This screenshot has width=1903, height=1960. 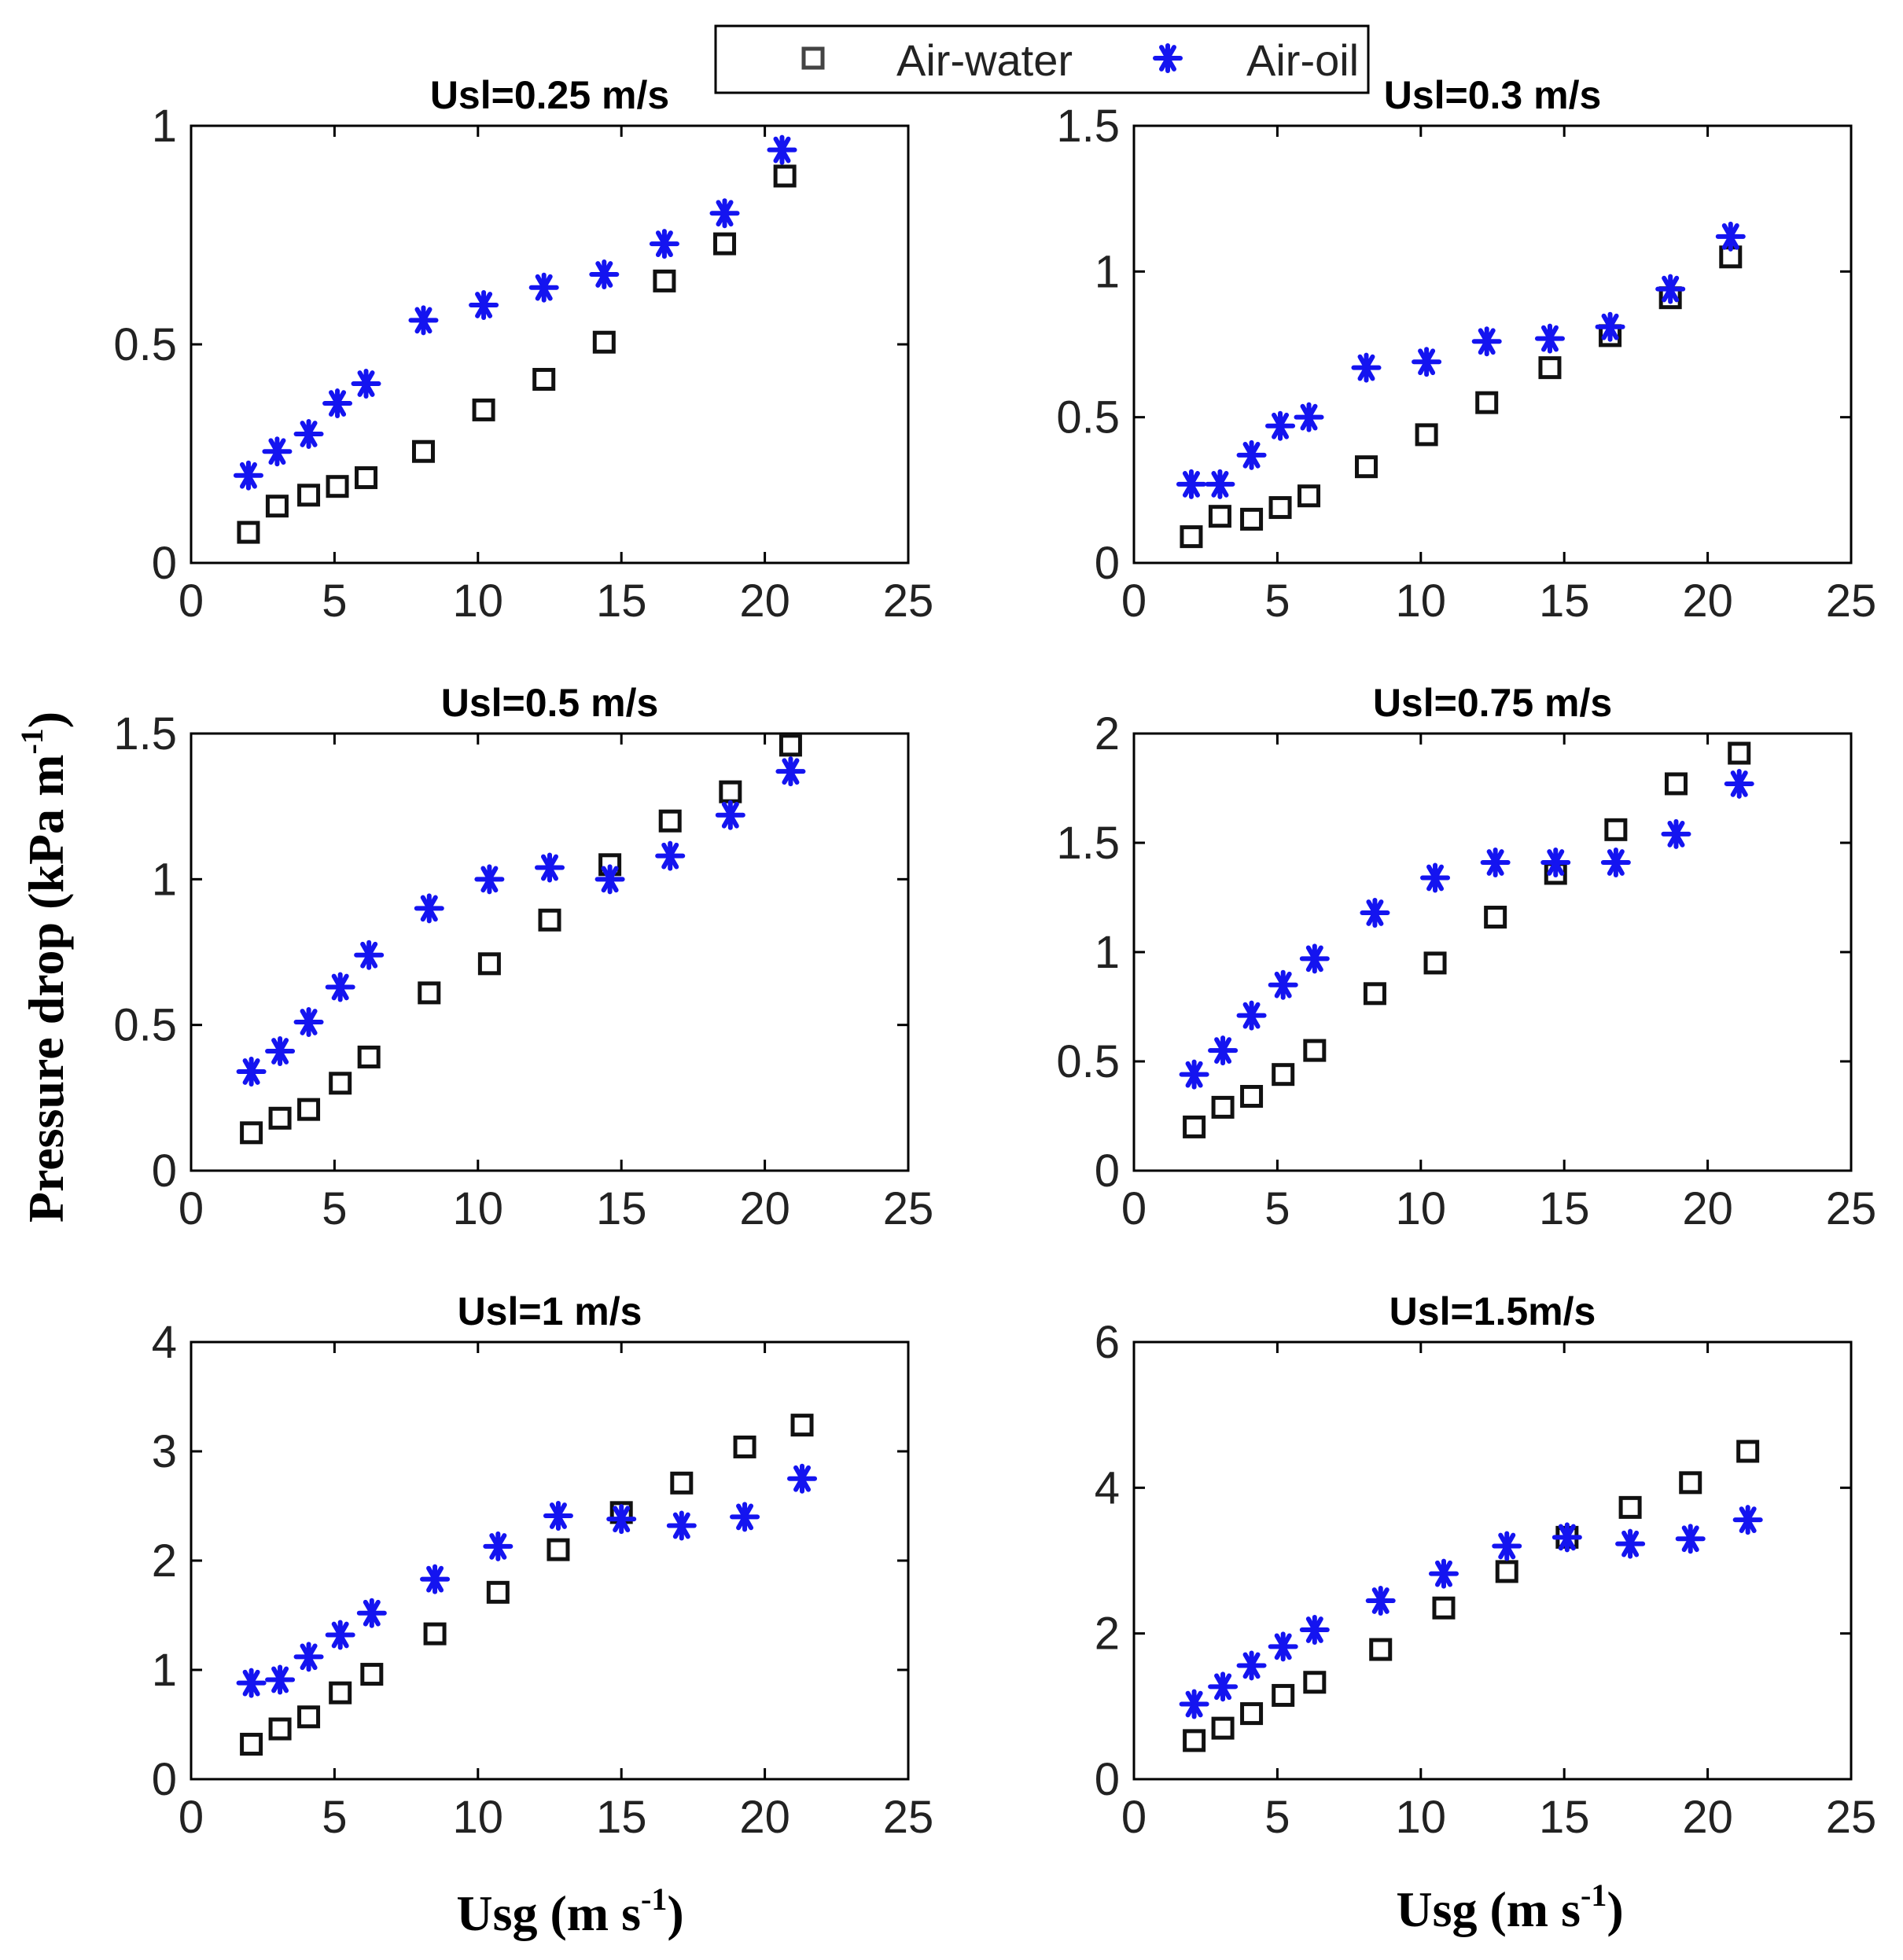 I want to click on y-tick-label: 1.5, so click(x=1088, y=843).